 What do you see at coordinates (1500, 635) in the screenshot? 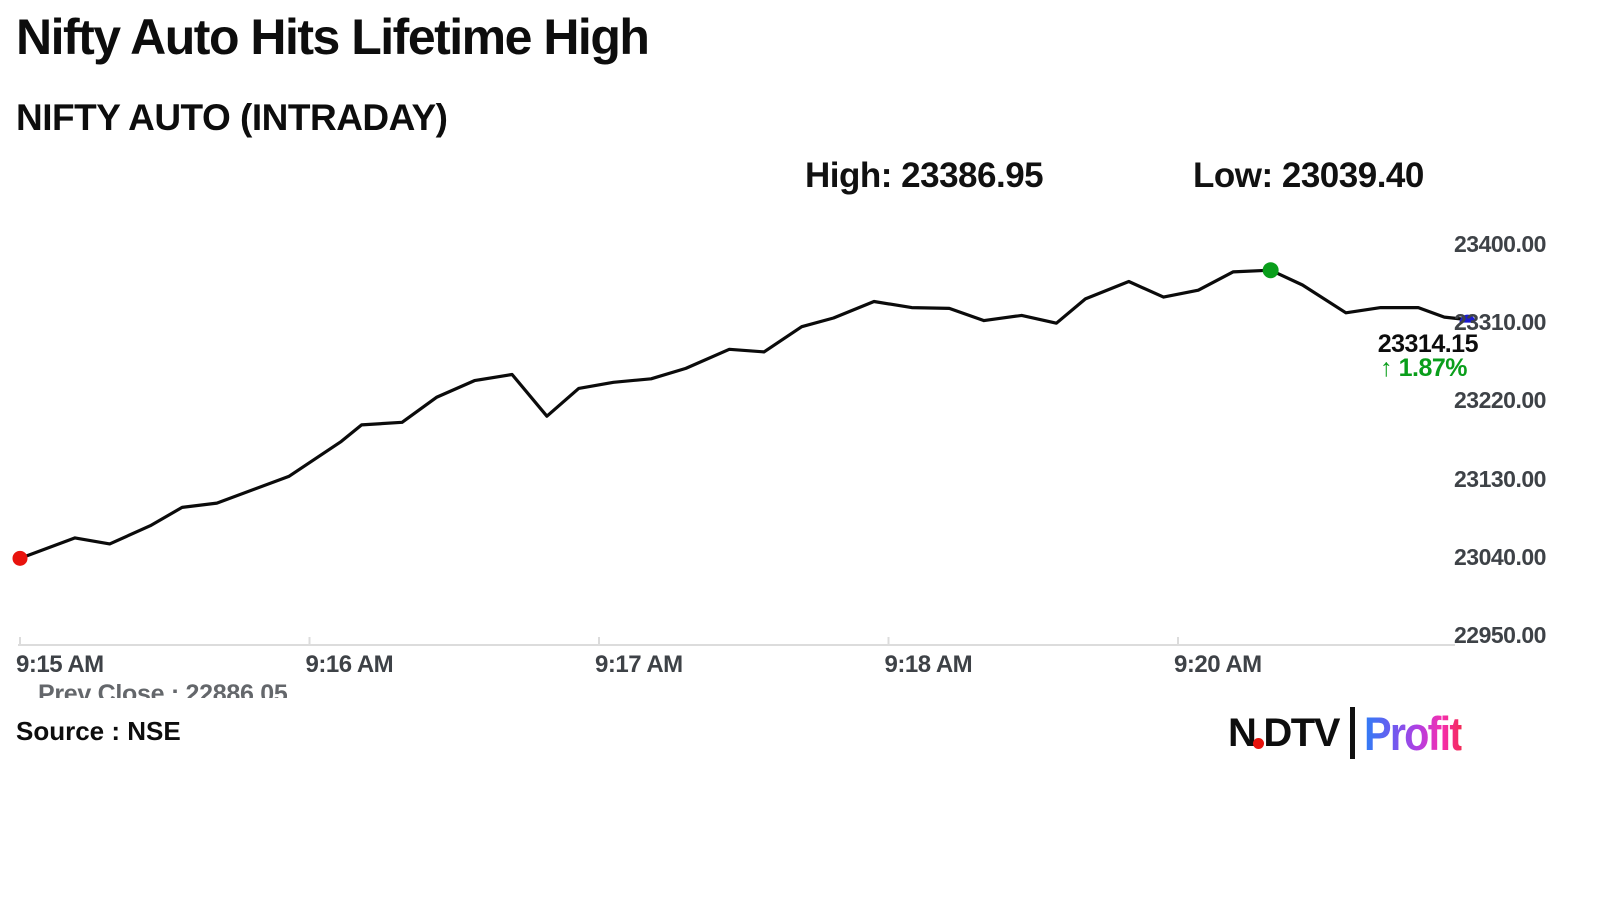
I see `y-tick-label: 22950.00` at bounding box center [1500, 635].